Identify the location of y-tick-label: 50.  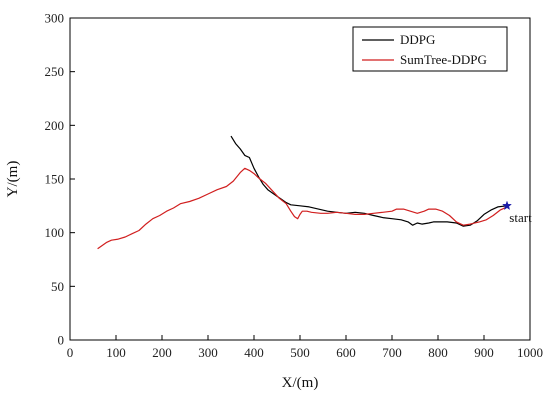
(57, 286).